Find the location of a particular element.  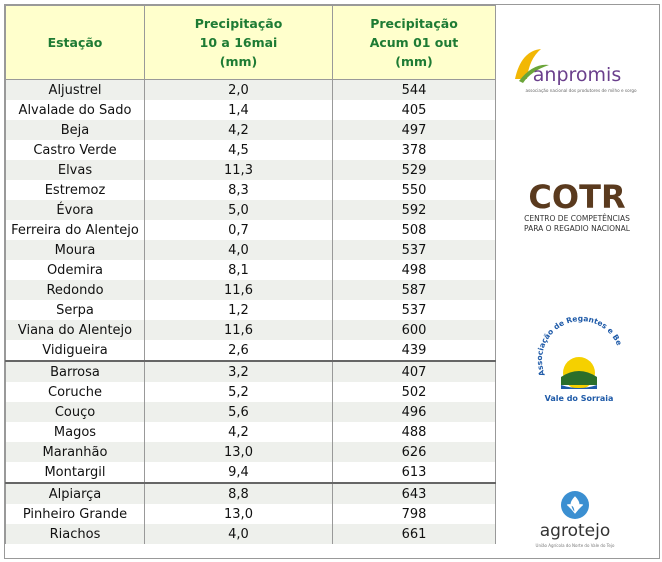

station-cell: Ferreira do Alentejo is located at coordinates (75, 230).